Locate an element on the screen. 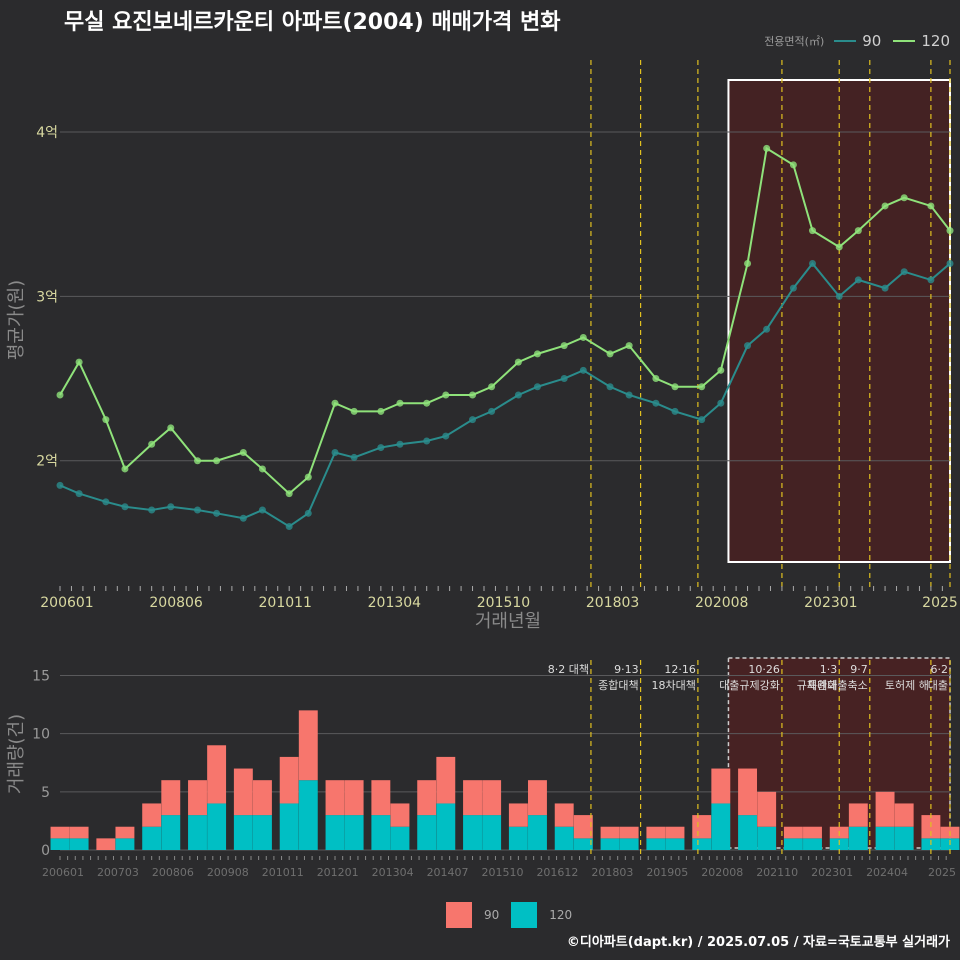 The height and width of the screenshot is (960, 960). x-tick-label: 201803 is located at coordinates (612, 603).